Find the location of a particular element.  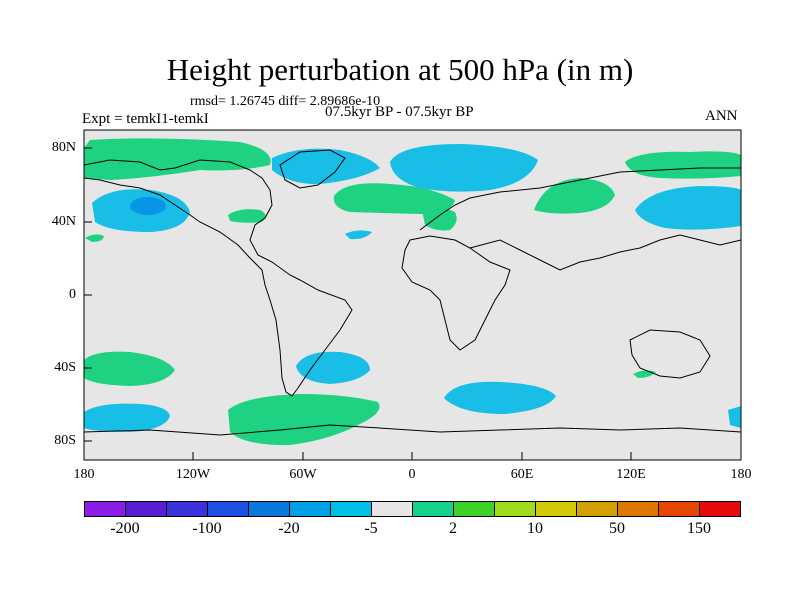

lat-label: 80N is located at coordinates (63, 147).